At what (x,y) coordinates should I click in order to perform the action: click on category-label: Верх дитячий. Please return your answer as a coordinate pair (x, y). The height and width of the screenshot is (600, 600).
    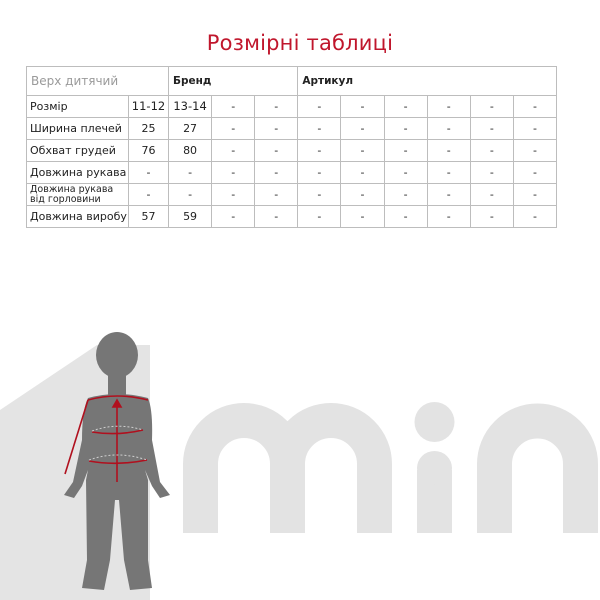
    Looking at the image, I should click on (97, 81).